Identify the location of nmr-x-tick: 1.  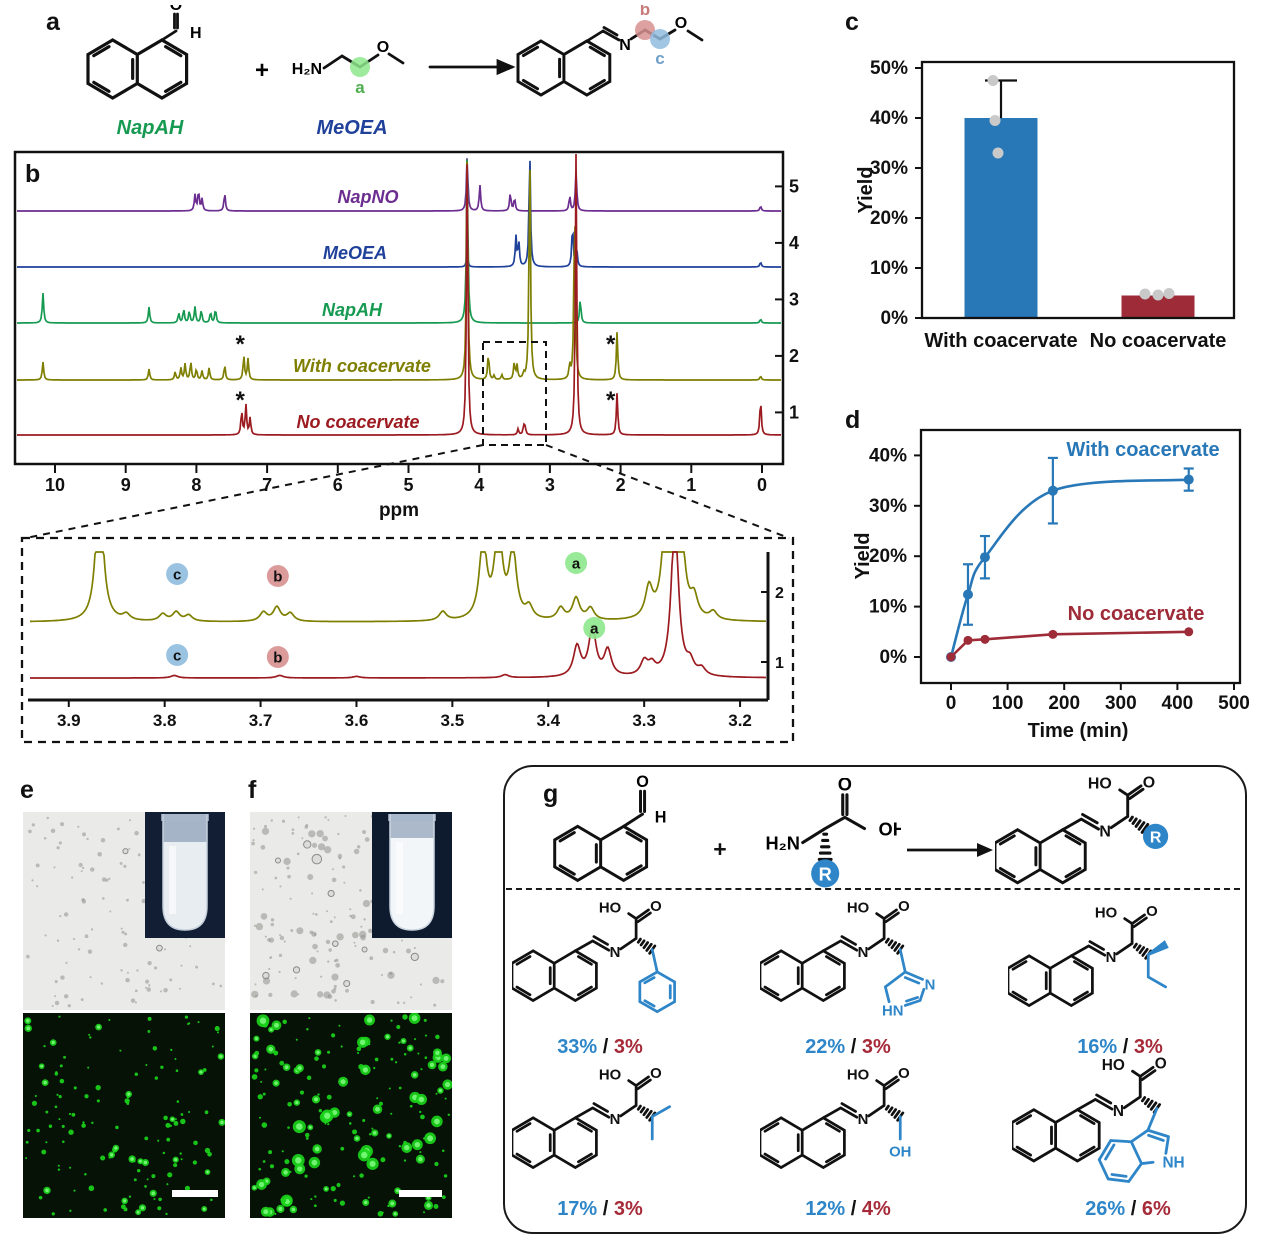
(691, 485).